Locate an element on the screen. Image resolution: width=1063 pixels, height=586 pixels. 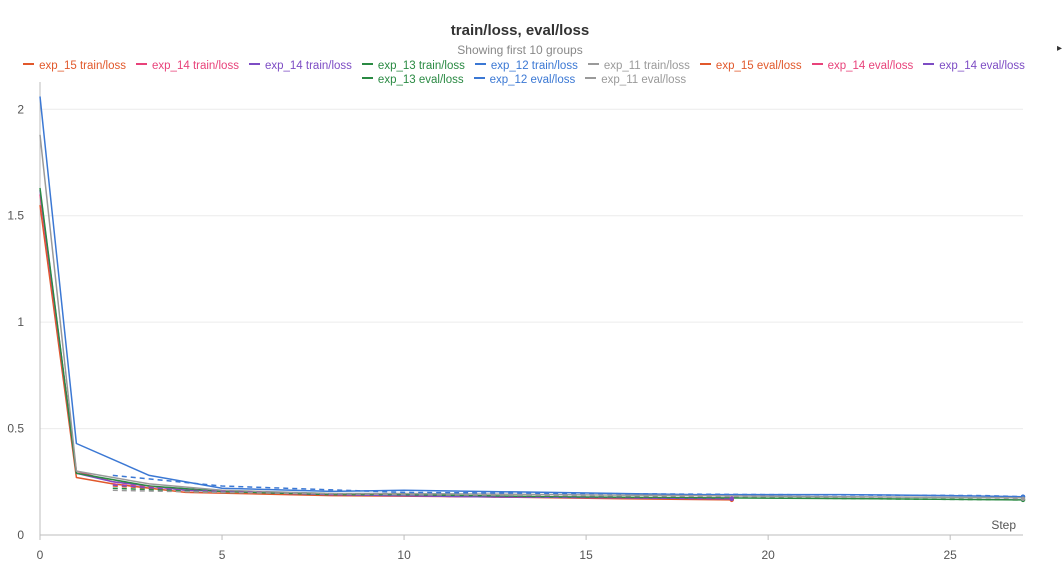
x-tick-label: 25 is located at coordinates (951, 555).